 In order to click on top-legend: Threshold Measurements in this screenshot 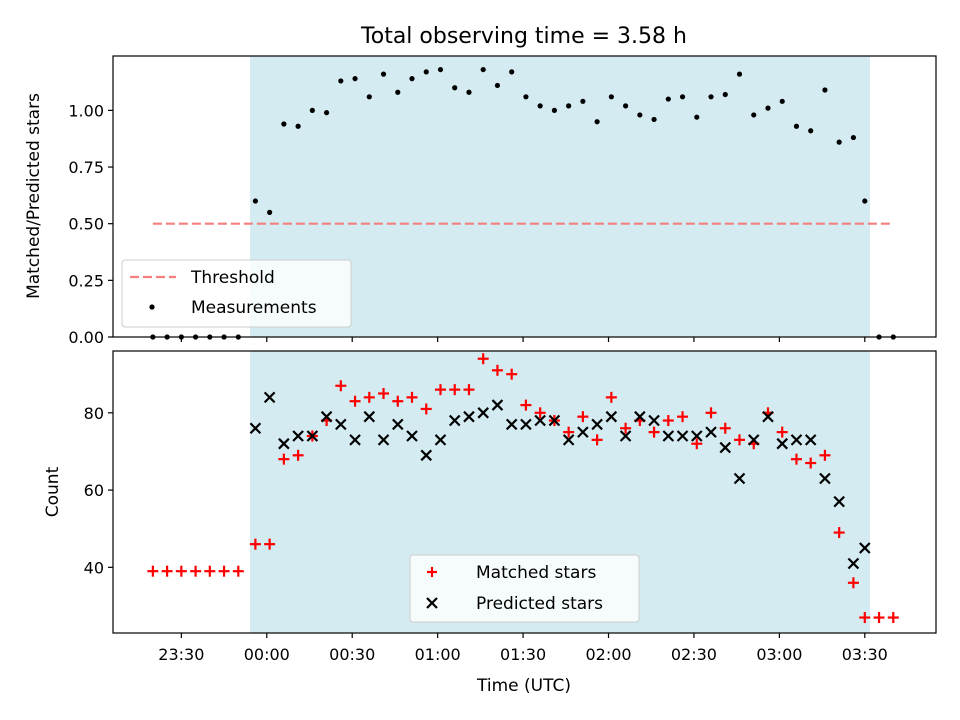, I will do `click(236, 293)`.